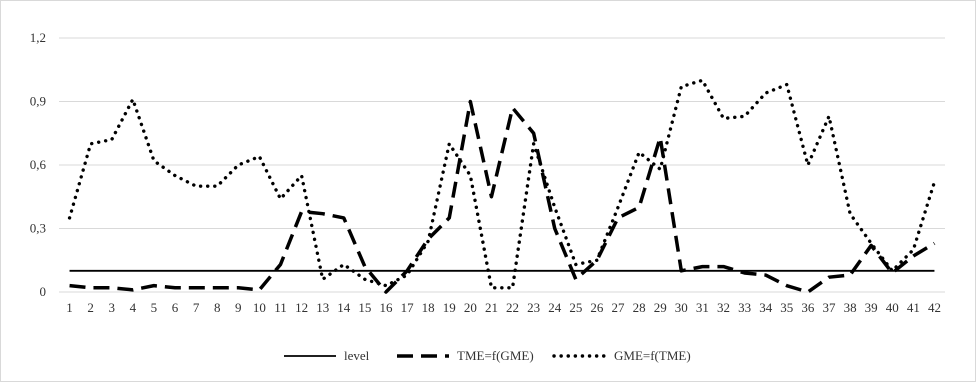 Image resolution: width=976 pixels, height=382 pixels. Describe the element at coordinates (196, 307) in the screenshot. I see `x-tick-label: 7` at that location.